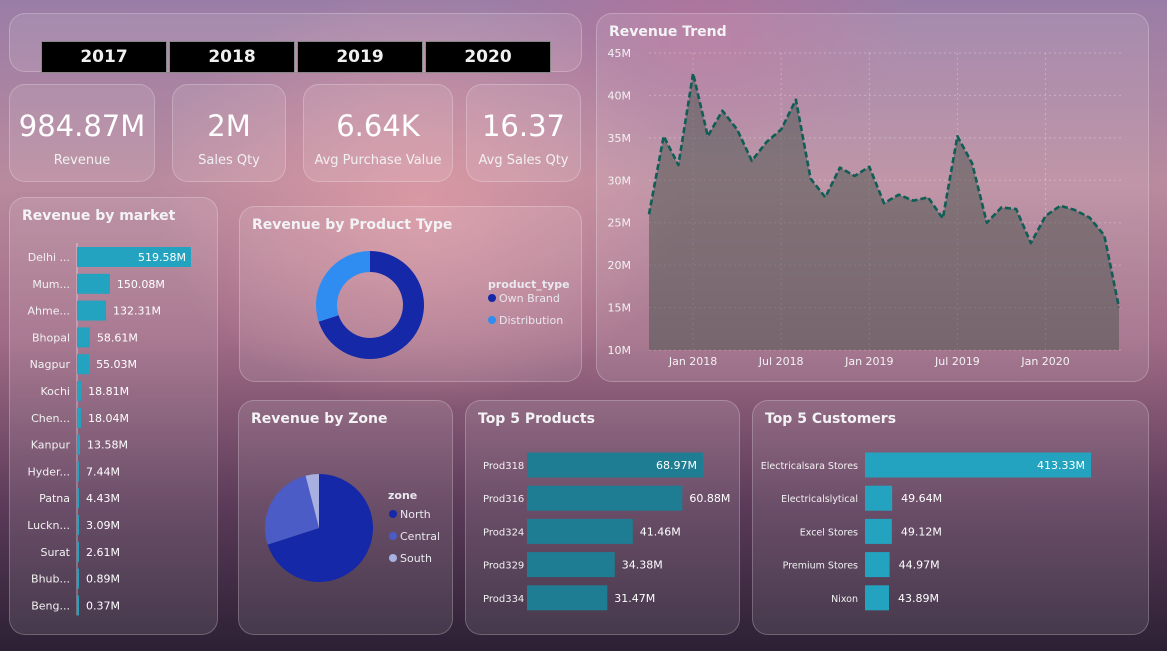 The width and height of the screenshot is (1167, 651). Describe the element at coordinates (620, 308) in the screenshot. I see `y-tick-label: 15M` at that location.